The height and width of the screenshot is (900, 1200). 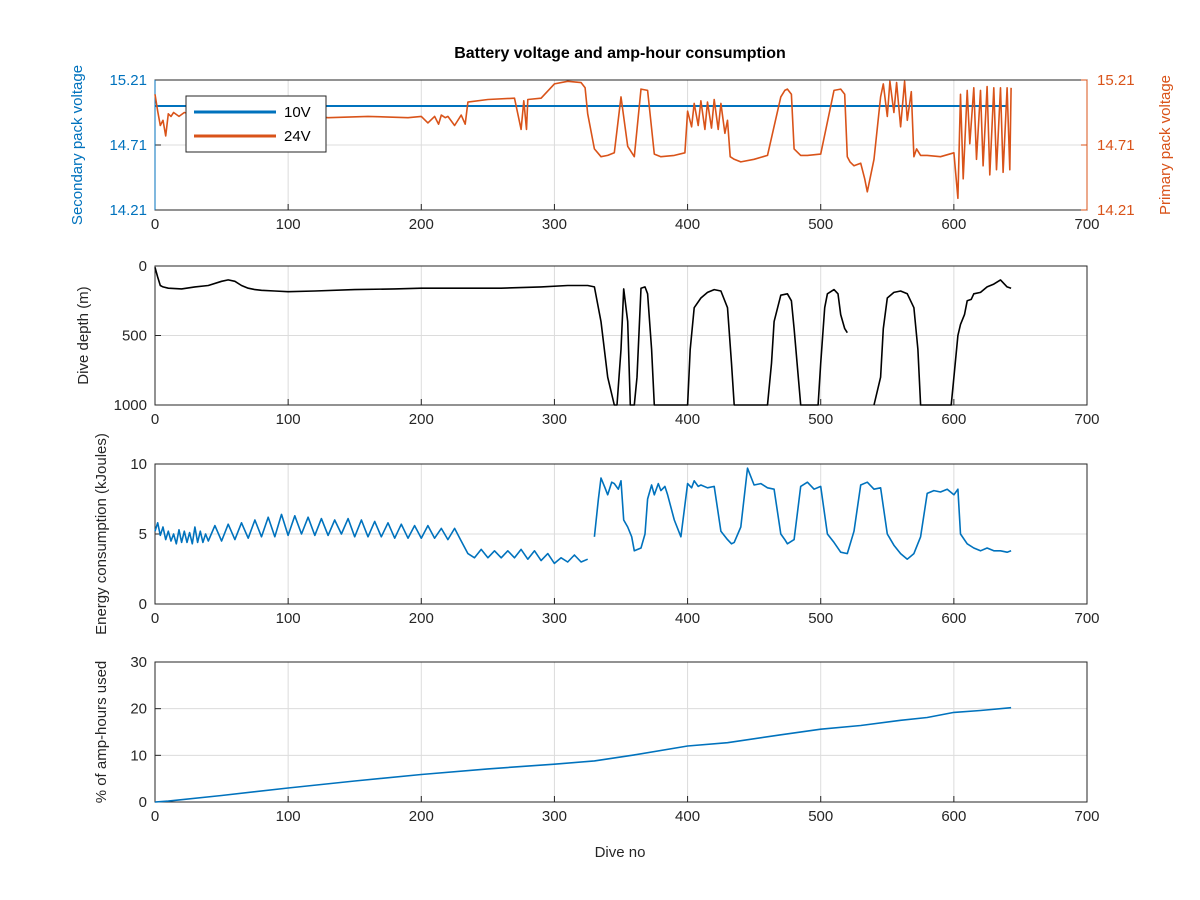 What do you see at coordinates (1116, 145) in the screenshot?
I see `right-y-tick-label: 14.71` at bounding box center [1116, 145].